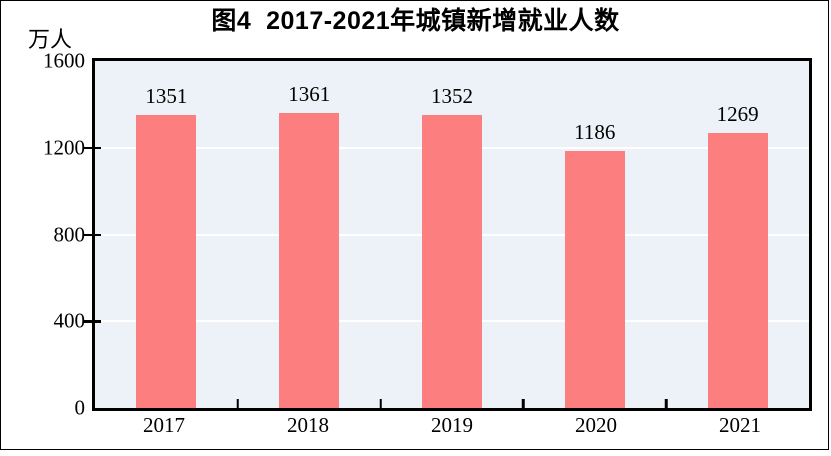  I want to click on bar-slot: 1186, so click(594, 234).